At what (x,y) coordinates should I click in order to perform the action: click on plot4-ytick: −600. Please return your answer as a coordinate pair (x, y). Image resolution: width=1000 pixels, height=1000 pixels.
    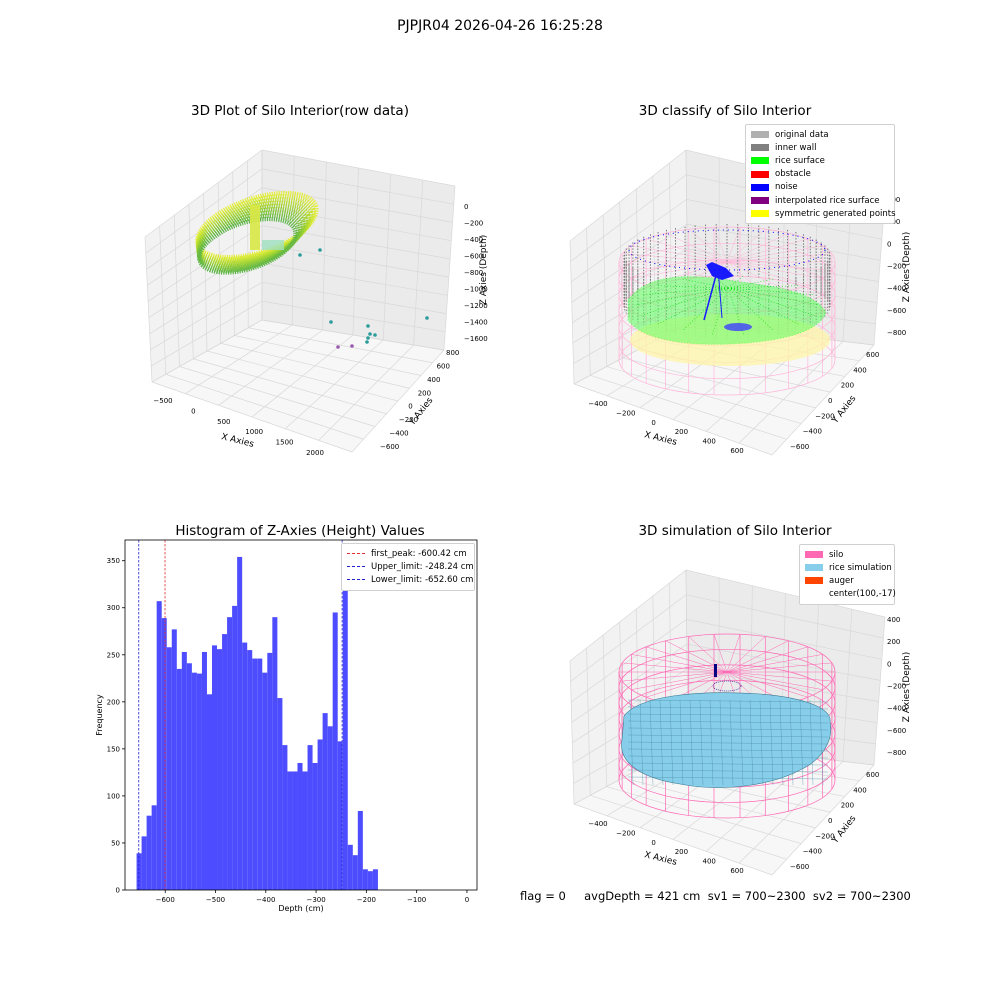
    Looking at the image, I should click on (799, 867).